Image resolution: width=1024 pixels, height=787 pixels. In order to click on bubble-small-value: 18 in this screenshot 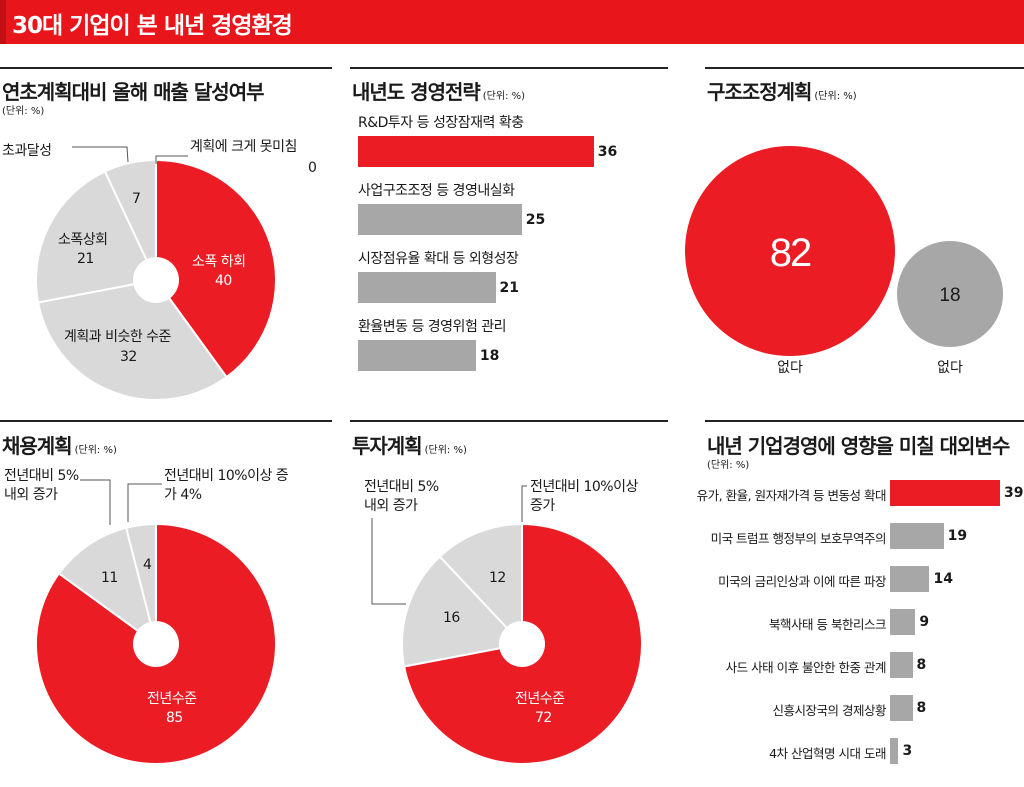, I will do `click(949, 295)`.